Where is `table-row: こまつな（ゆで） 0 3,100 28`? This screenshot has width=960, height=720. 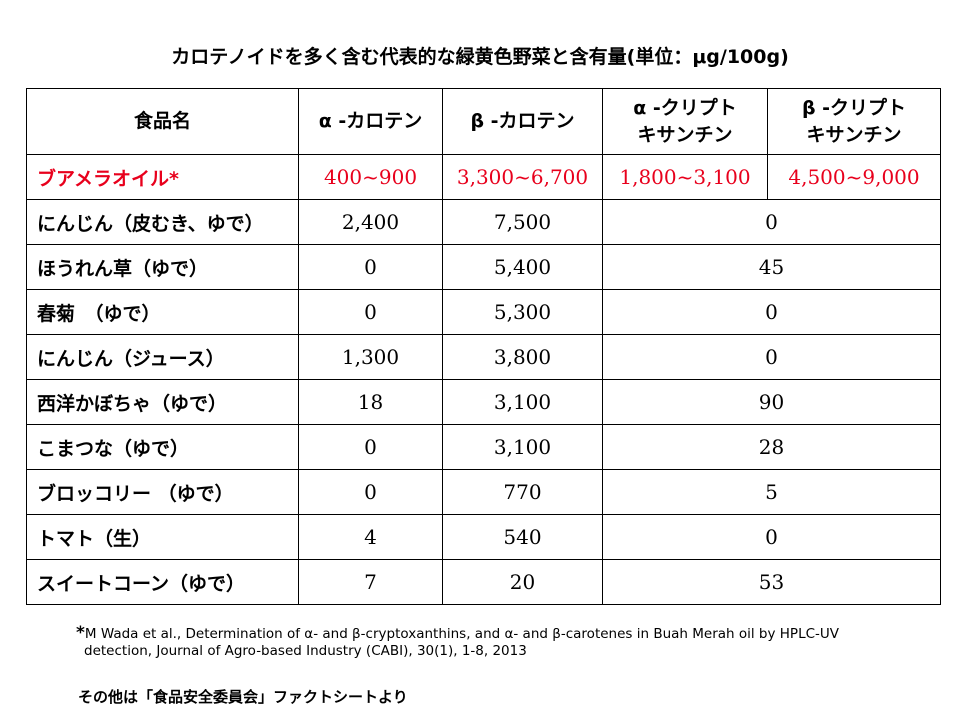
table-row: こまつな（ゆで） 0 3,100 28 is located at coordinates (483, 447).